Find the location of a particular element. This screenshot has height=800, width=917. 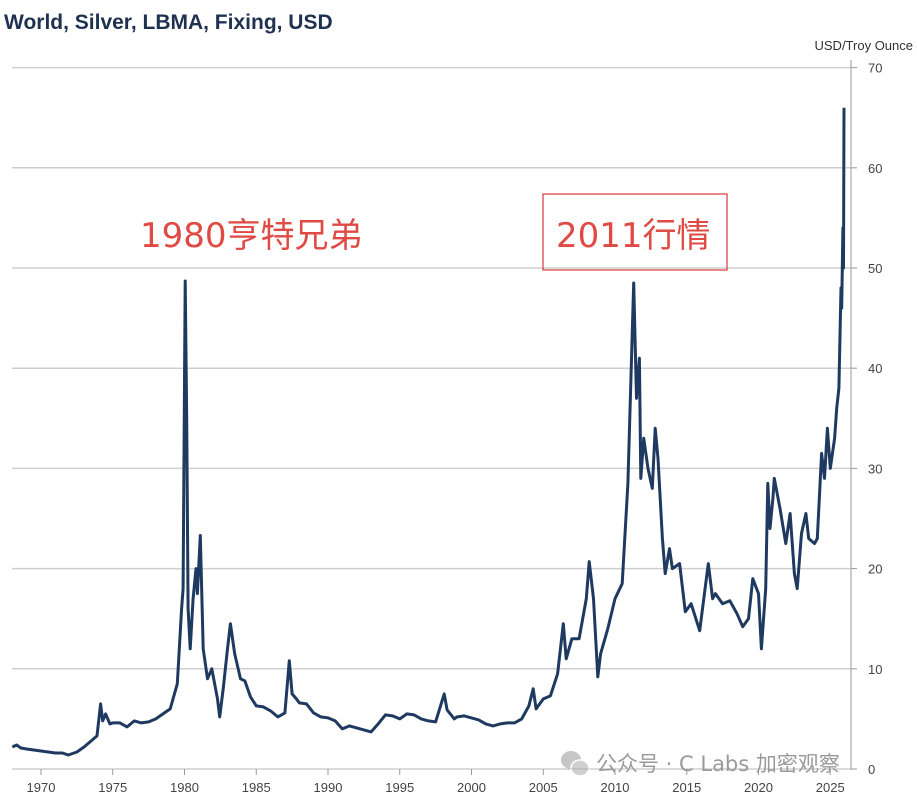

y-tick-label-40: 40 is located at coordinates (875, 368).